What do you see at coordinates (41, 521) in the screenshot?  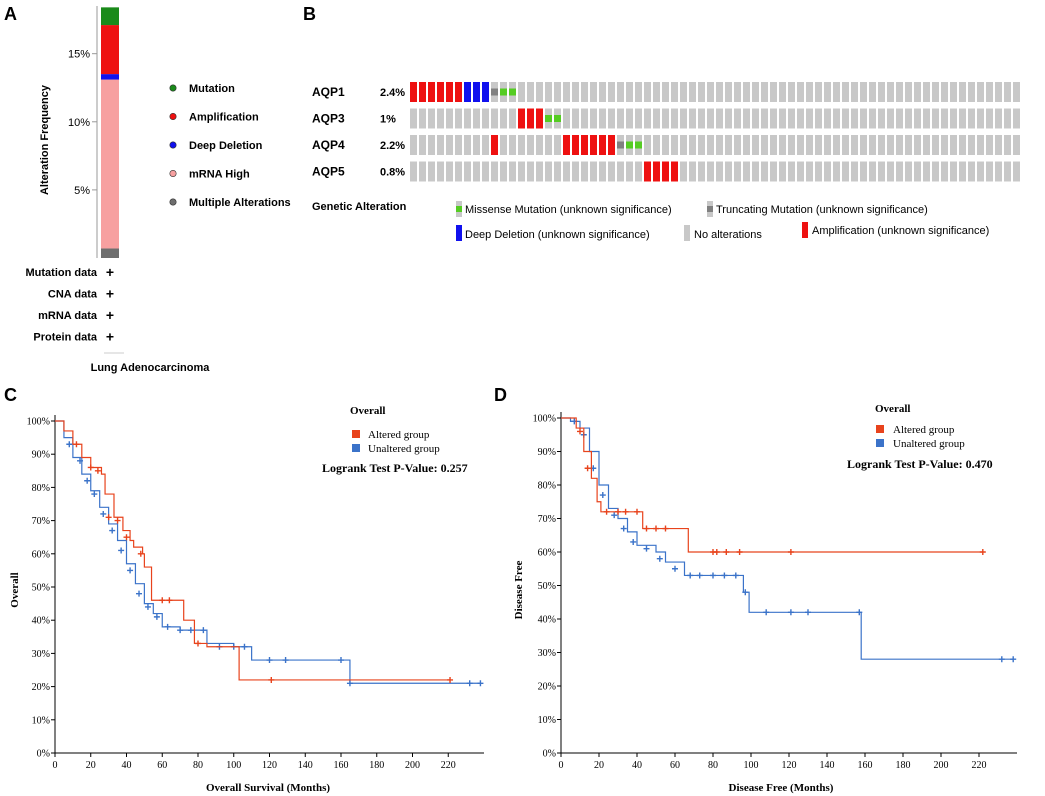 I see `y-tick-label: 70%` at bounding box center [41, 521].